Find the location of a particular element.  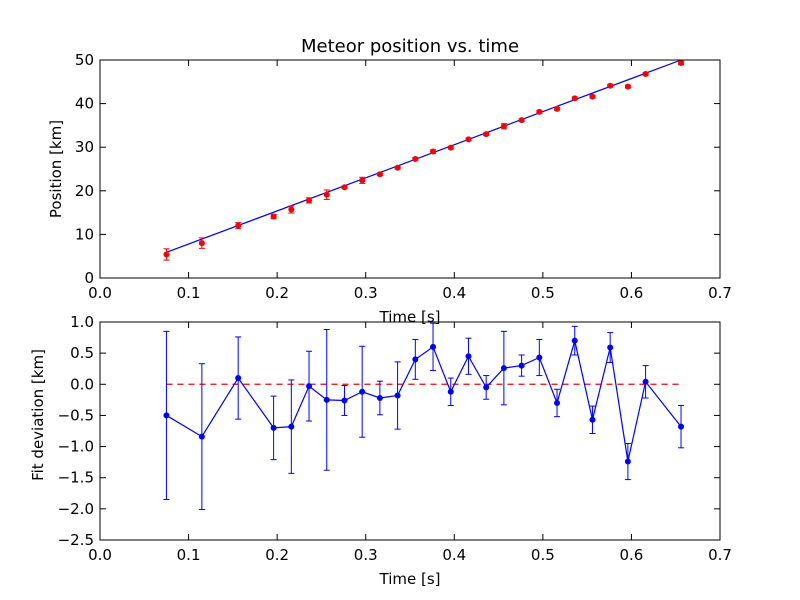

position-x-tick-label: 0.0 is located at coordinates (100, 293).